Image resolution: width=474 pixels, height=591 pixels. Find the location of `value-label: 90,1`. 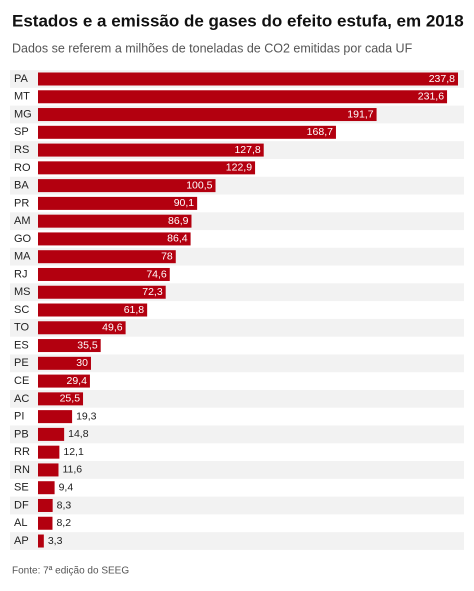

value-label: 90,1 is located at coordinates (184, 203).